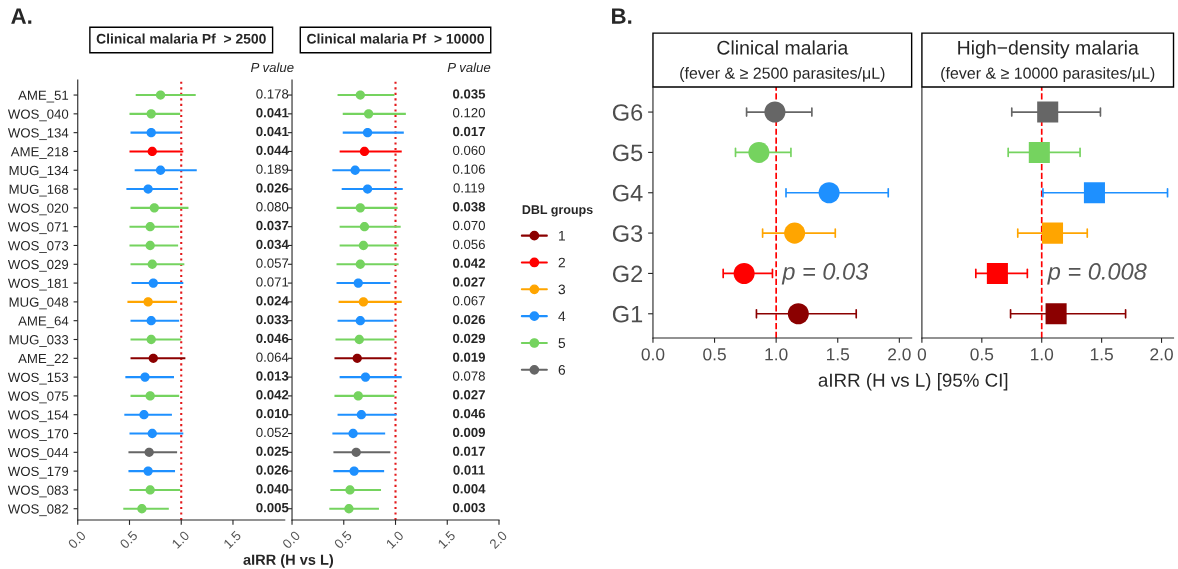 The width and height of the screenshot is (1178, 569). What do you see at coordinates (627, 112) in the screenshot?
I see `y-tick-label: G6` at bounding box center [627, 112].